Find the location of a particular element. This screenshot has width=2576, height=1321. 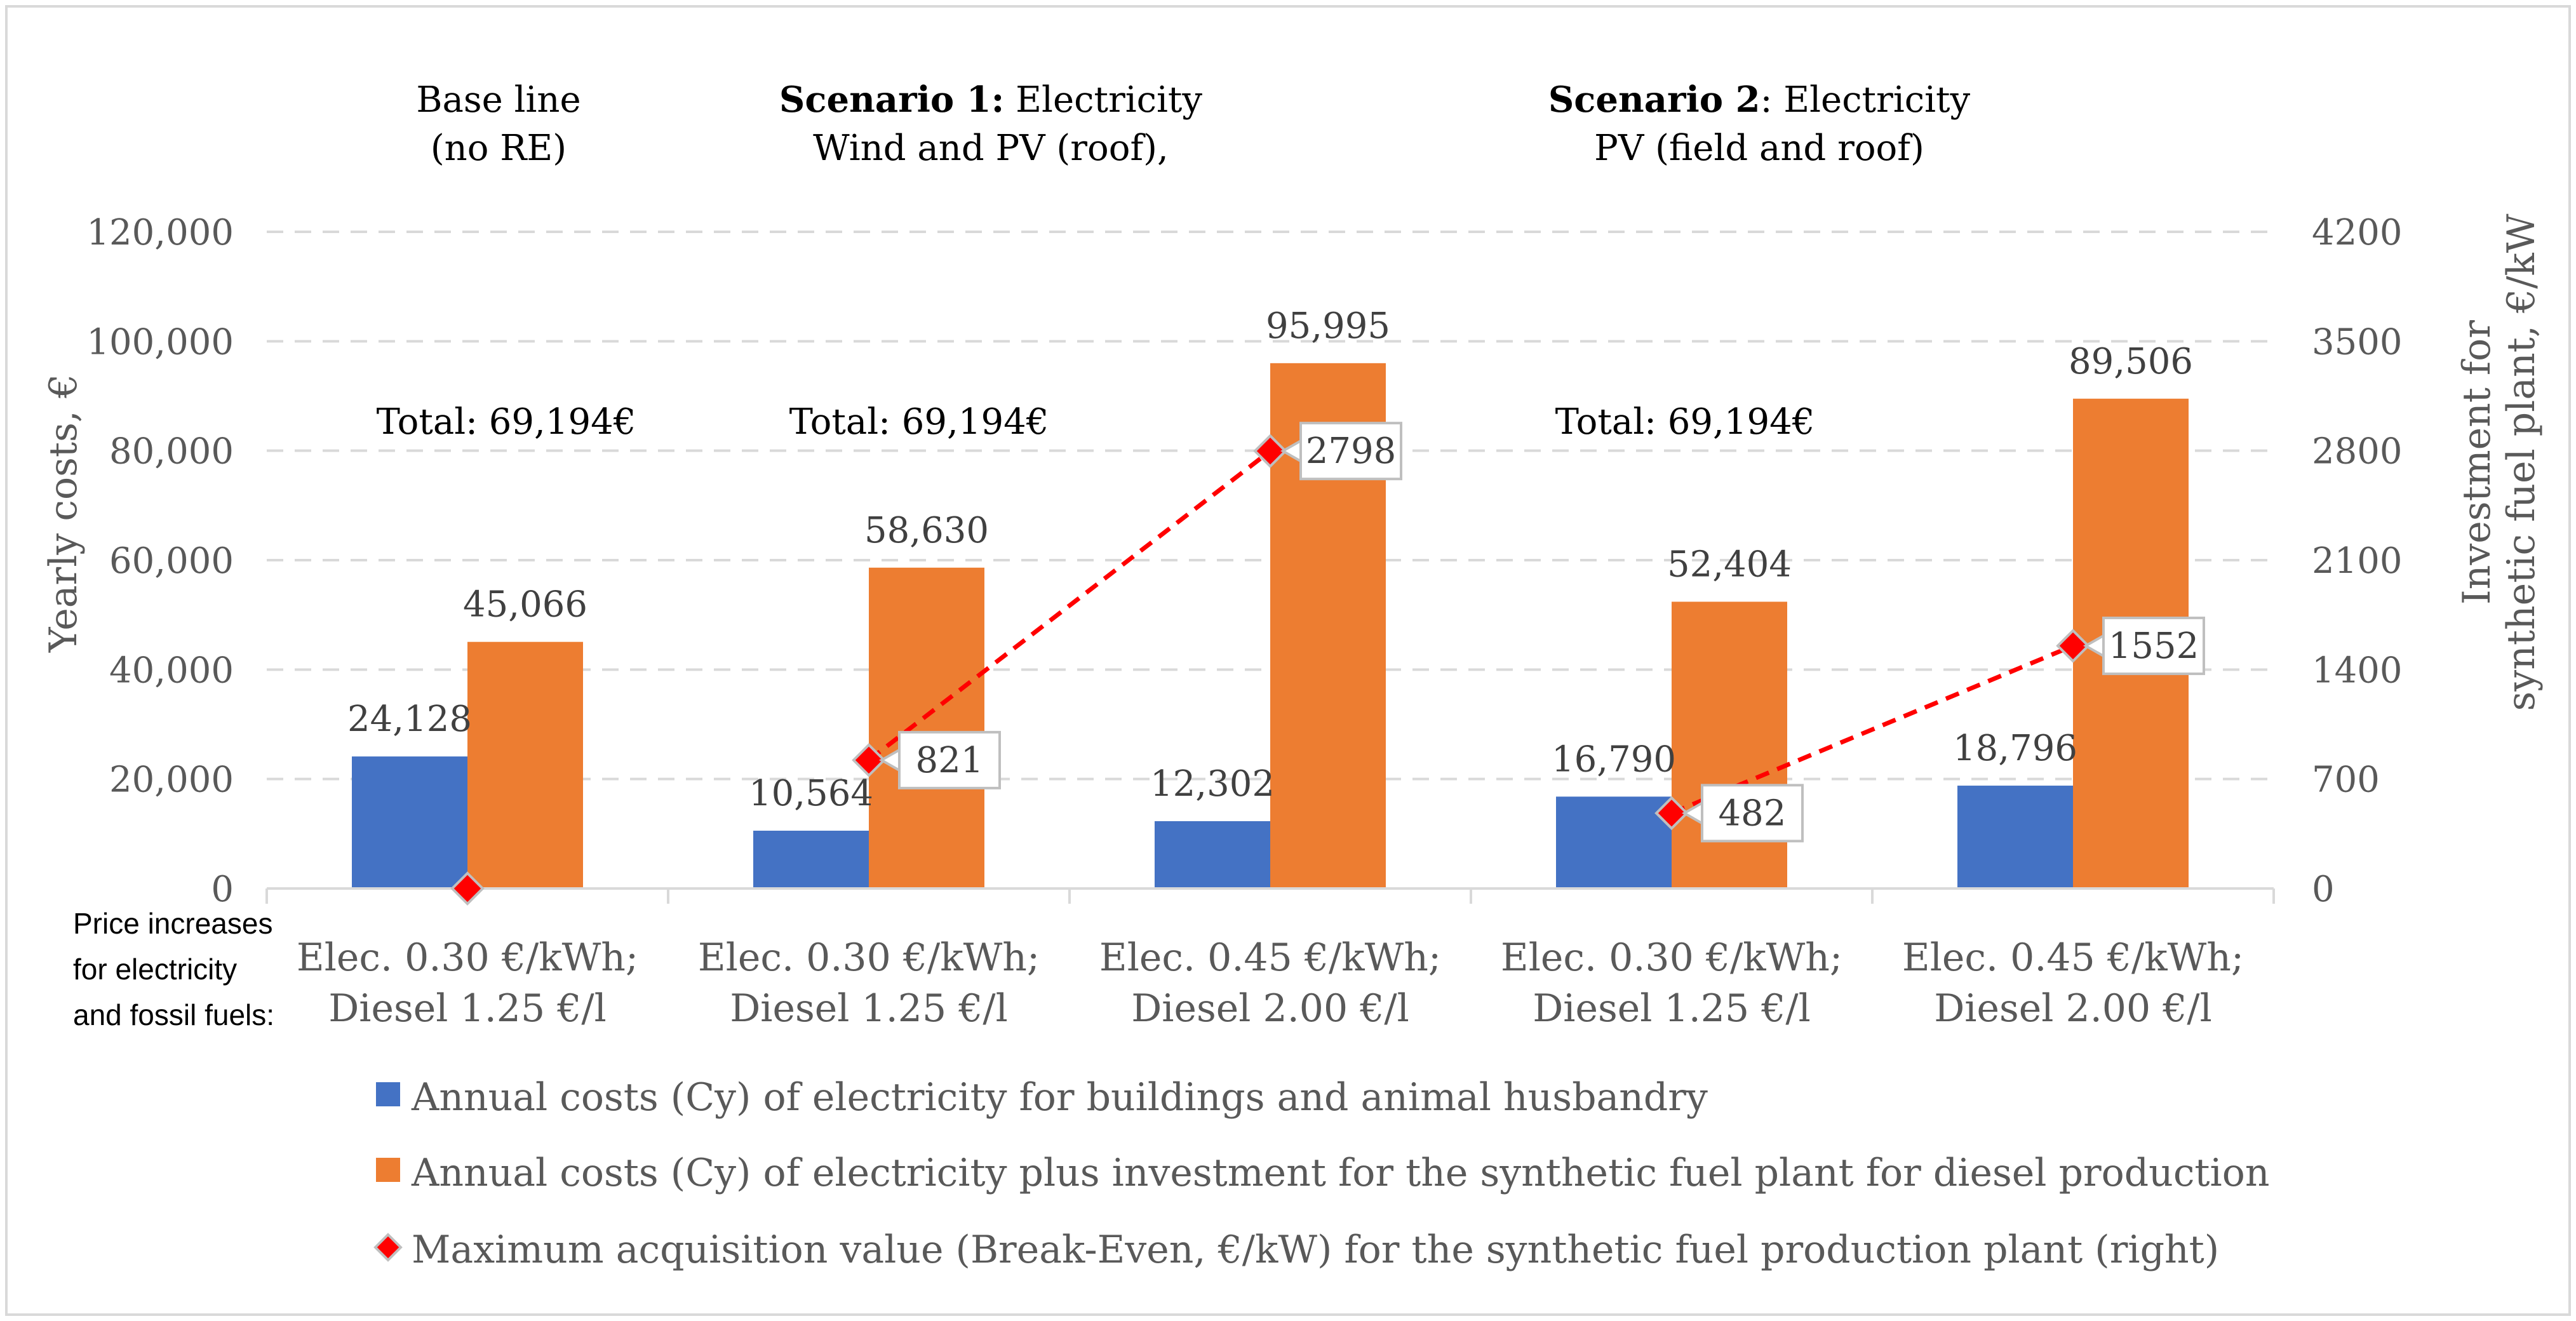

y2-tick-label: 4200 is located at coordinates (2357, 232).